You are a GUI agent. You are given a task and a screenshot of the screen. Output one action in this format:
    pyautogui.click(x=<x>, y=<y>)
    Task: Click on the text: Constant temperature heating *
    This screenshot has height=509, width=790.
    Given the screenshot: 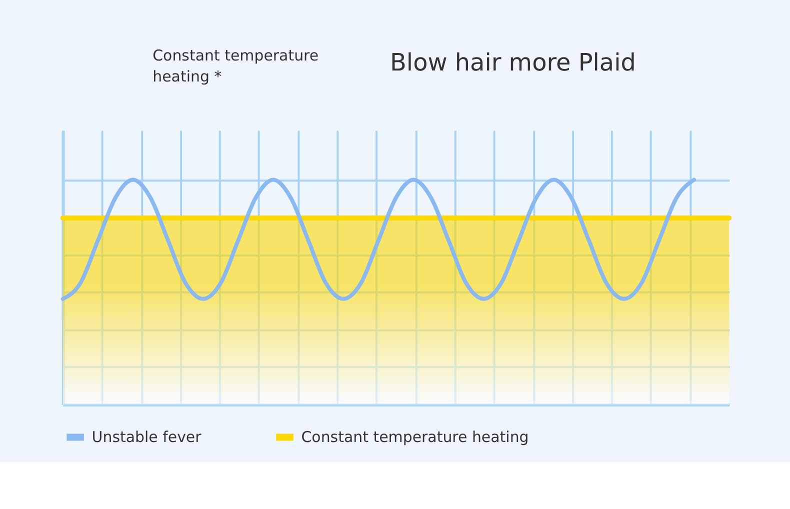 What is the action you would take?
    pyautogui.click(x=235, y=66)
    